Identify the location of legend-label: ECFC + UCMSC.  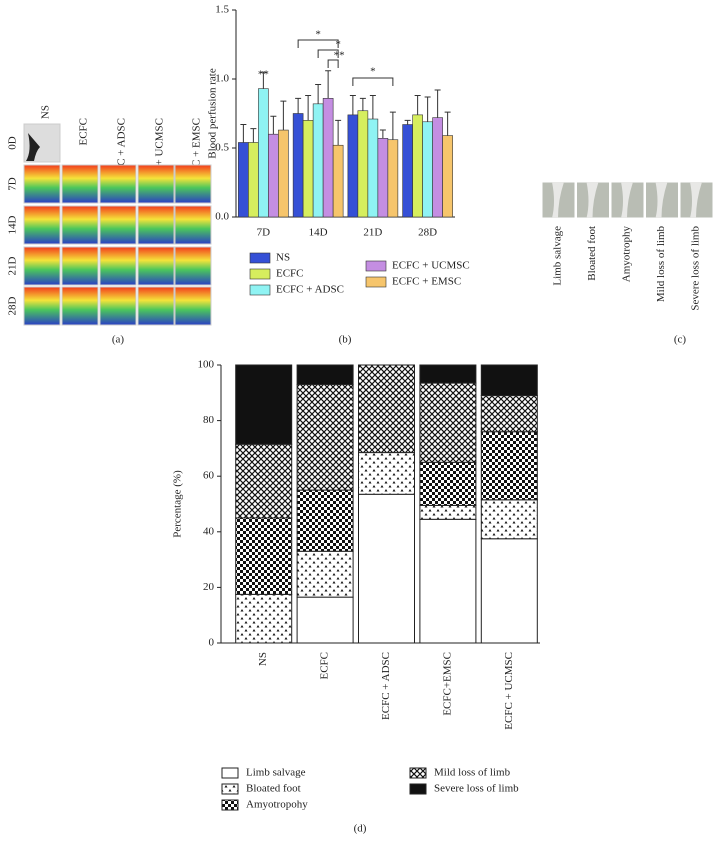
(431, 266).